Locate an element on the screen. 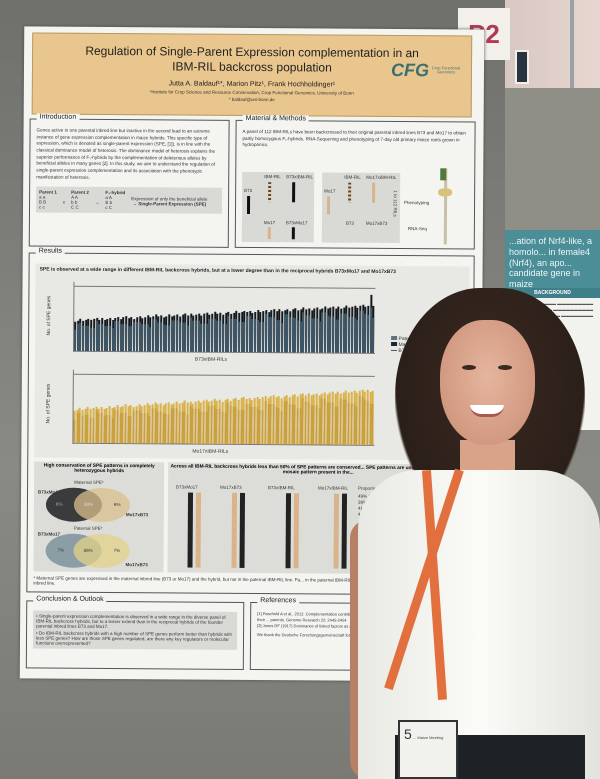 The height and width of the screenshot is (779, 600). title-line-2: IBM-RIL backcross population is located at coordinates (252, 67).